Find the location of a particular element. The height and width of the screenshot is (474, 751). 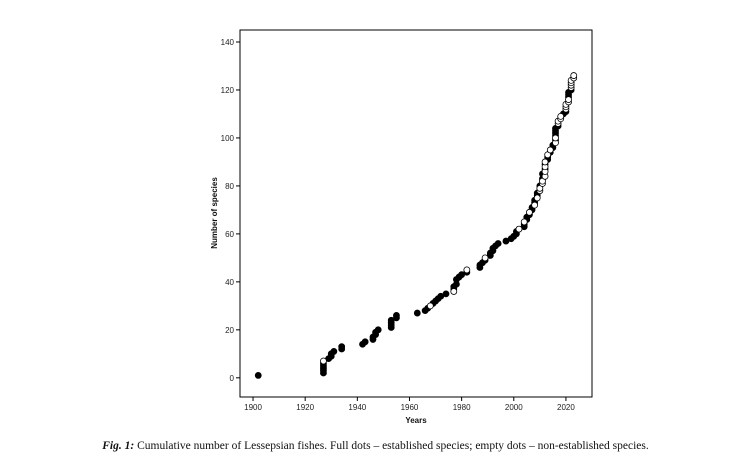

y-tick-label: 100 is located at coordinates (228, 138).